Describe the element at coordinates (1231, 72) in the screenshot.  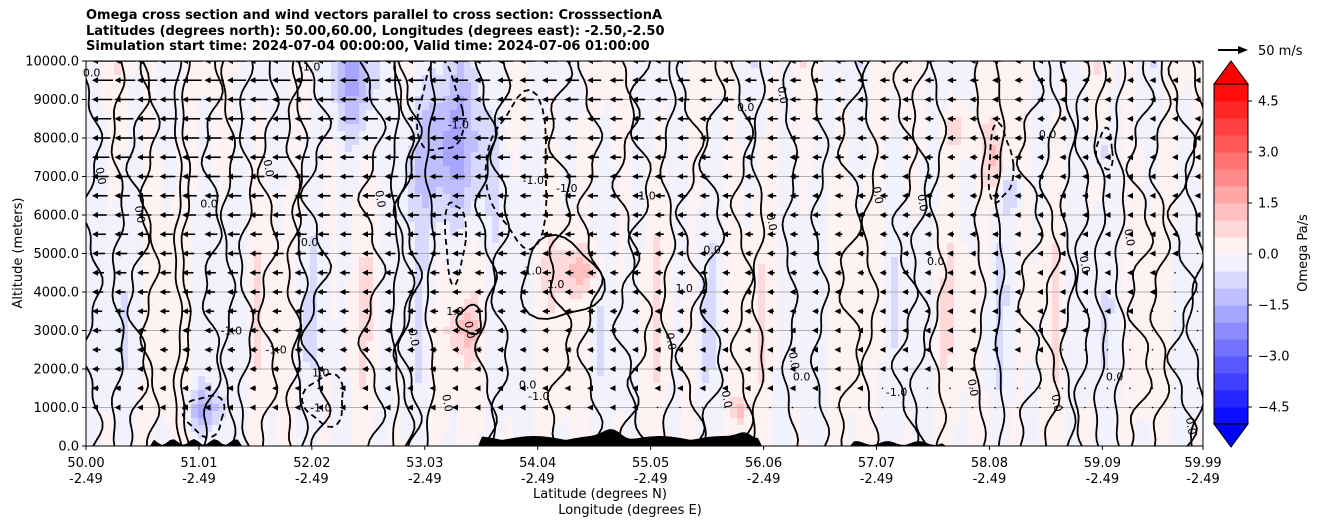
I see `colorbar-extend-max` at that location.